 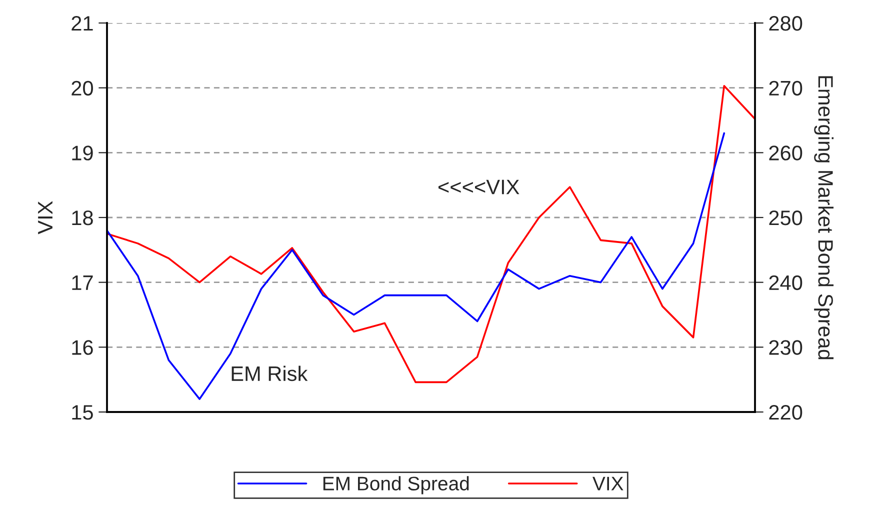 I want to click on y-tick-label: 19, so click(x=82, y=153).